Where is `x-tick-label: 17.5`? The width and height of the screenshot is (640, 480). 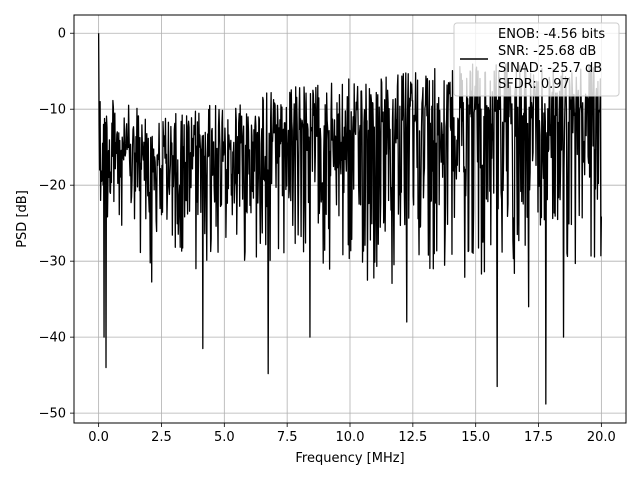 x-tick-label: 17.5 is located at coordinates (538, 437).